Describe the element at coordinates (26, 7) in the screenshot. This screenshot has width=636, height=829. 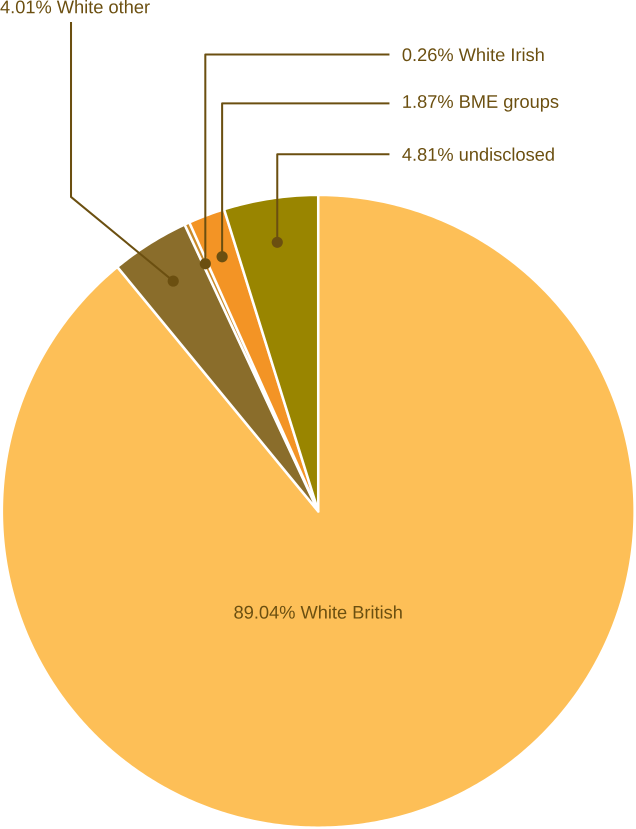
I see `data-label: 4.01%` at that location.